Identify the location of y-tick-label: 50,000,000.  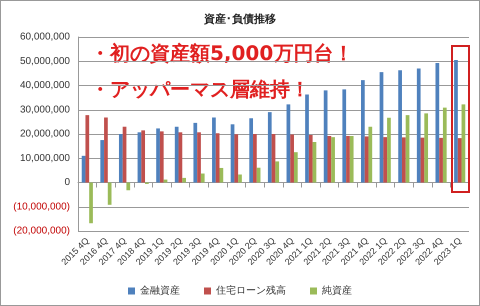
(45, 61).